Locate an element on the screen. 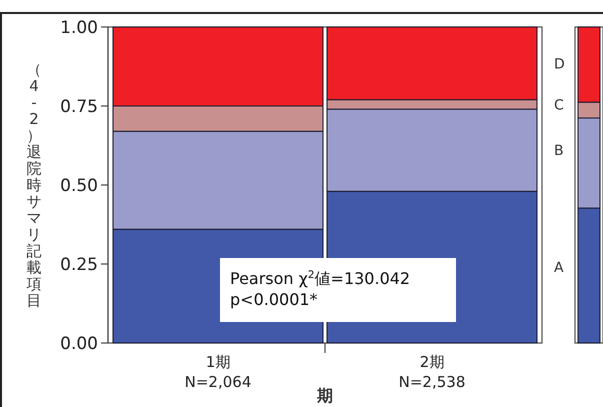 This screenshot has width=603, height=407. text: （4-2）退院時サマリ記載項目 is located at coordinates (34, 185).